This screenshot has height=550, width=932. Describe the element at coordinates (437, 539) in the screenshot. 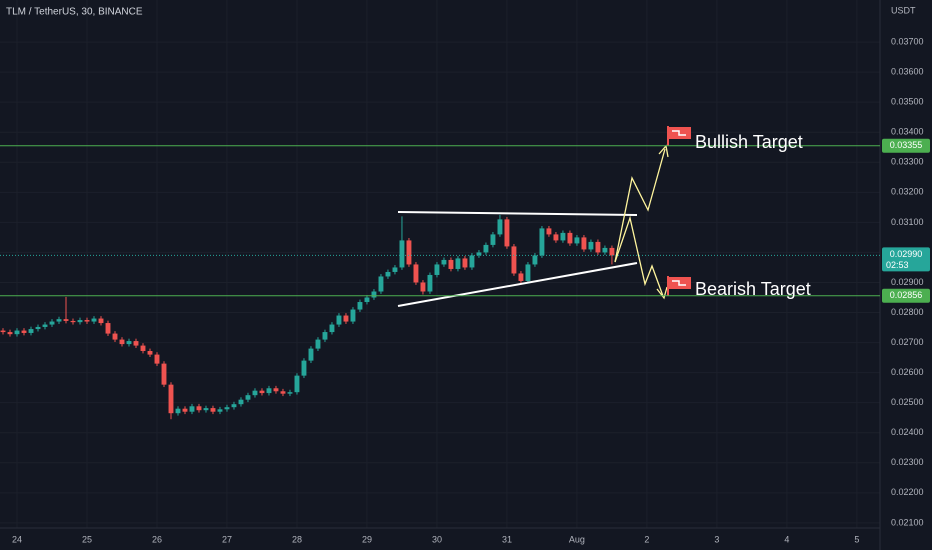

I see `x-tick-label: 30` at that location.